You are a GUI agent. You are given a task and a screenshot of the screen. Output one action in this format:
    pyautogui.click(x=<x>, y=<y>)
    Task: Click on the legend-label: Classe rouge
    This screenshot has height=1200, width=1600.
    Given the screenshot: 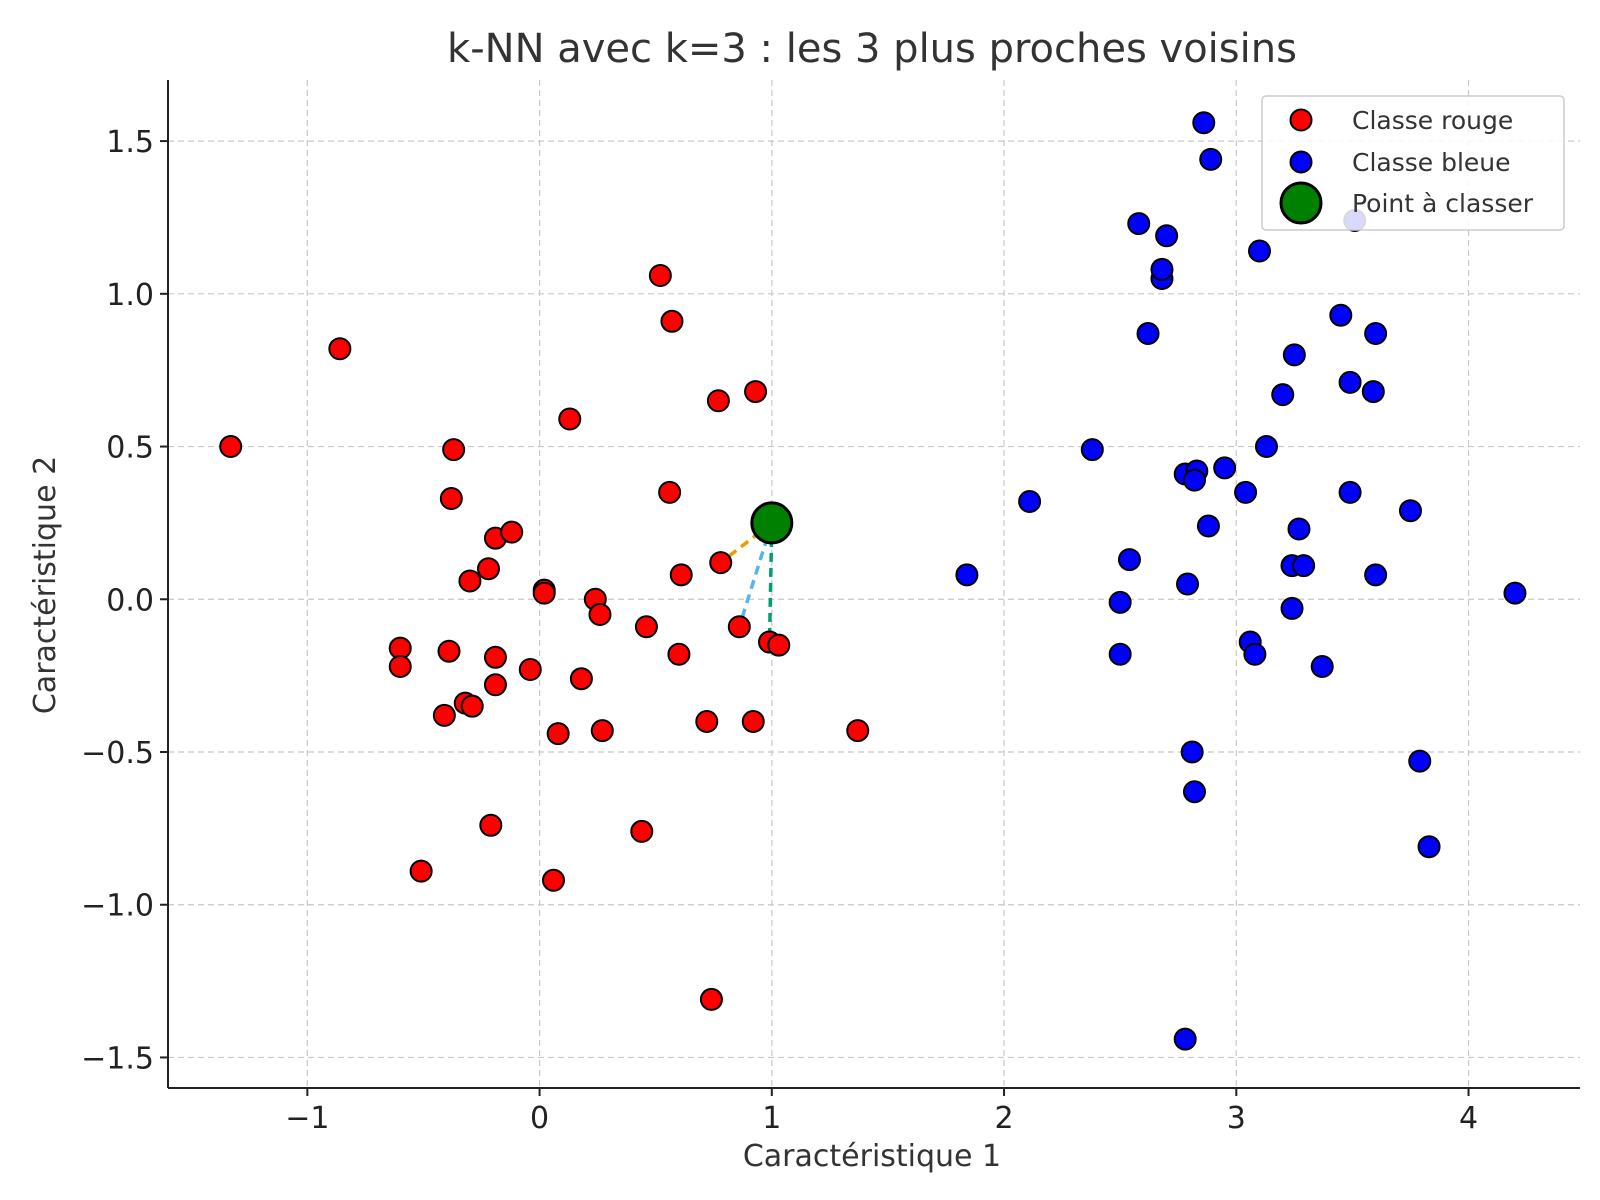 What is the action you would take?
    pyautogui.click(x=1432, y=120)
    